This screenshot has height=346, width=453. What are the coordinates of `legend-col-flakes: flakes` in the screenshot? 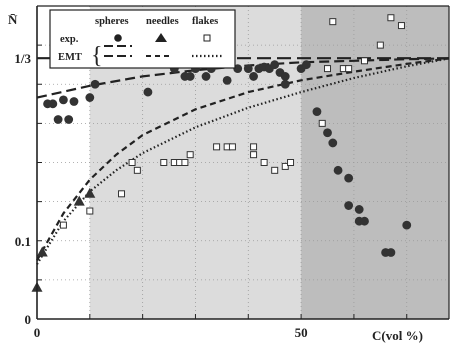 It's located at (205, 21).